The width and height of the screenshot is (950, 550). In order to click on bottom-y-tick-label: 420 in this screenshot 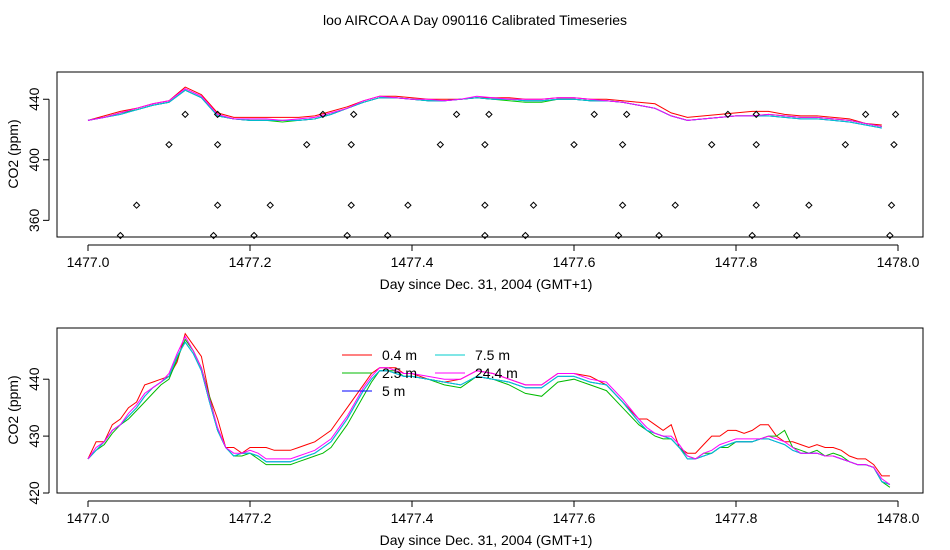, I will do `click(34, 493)`.